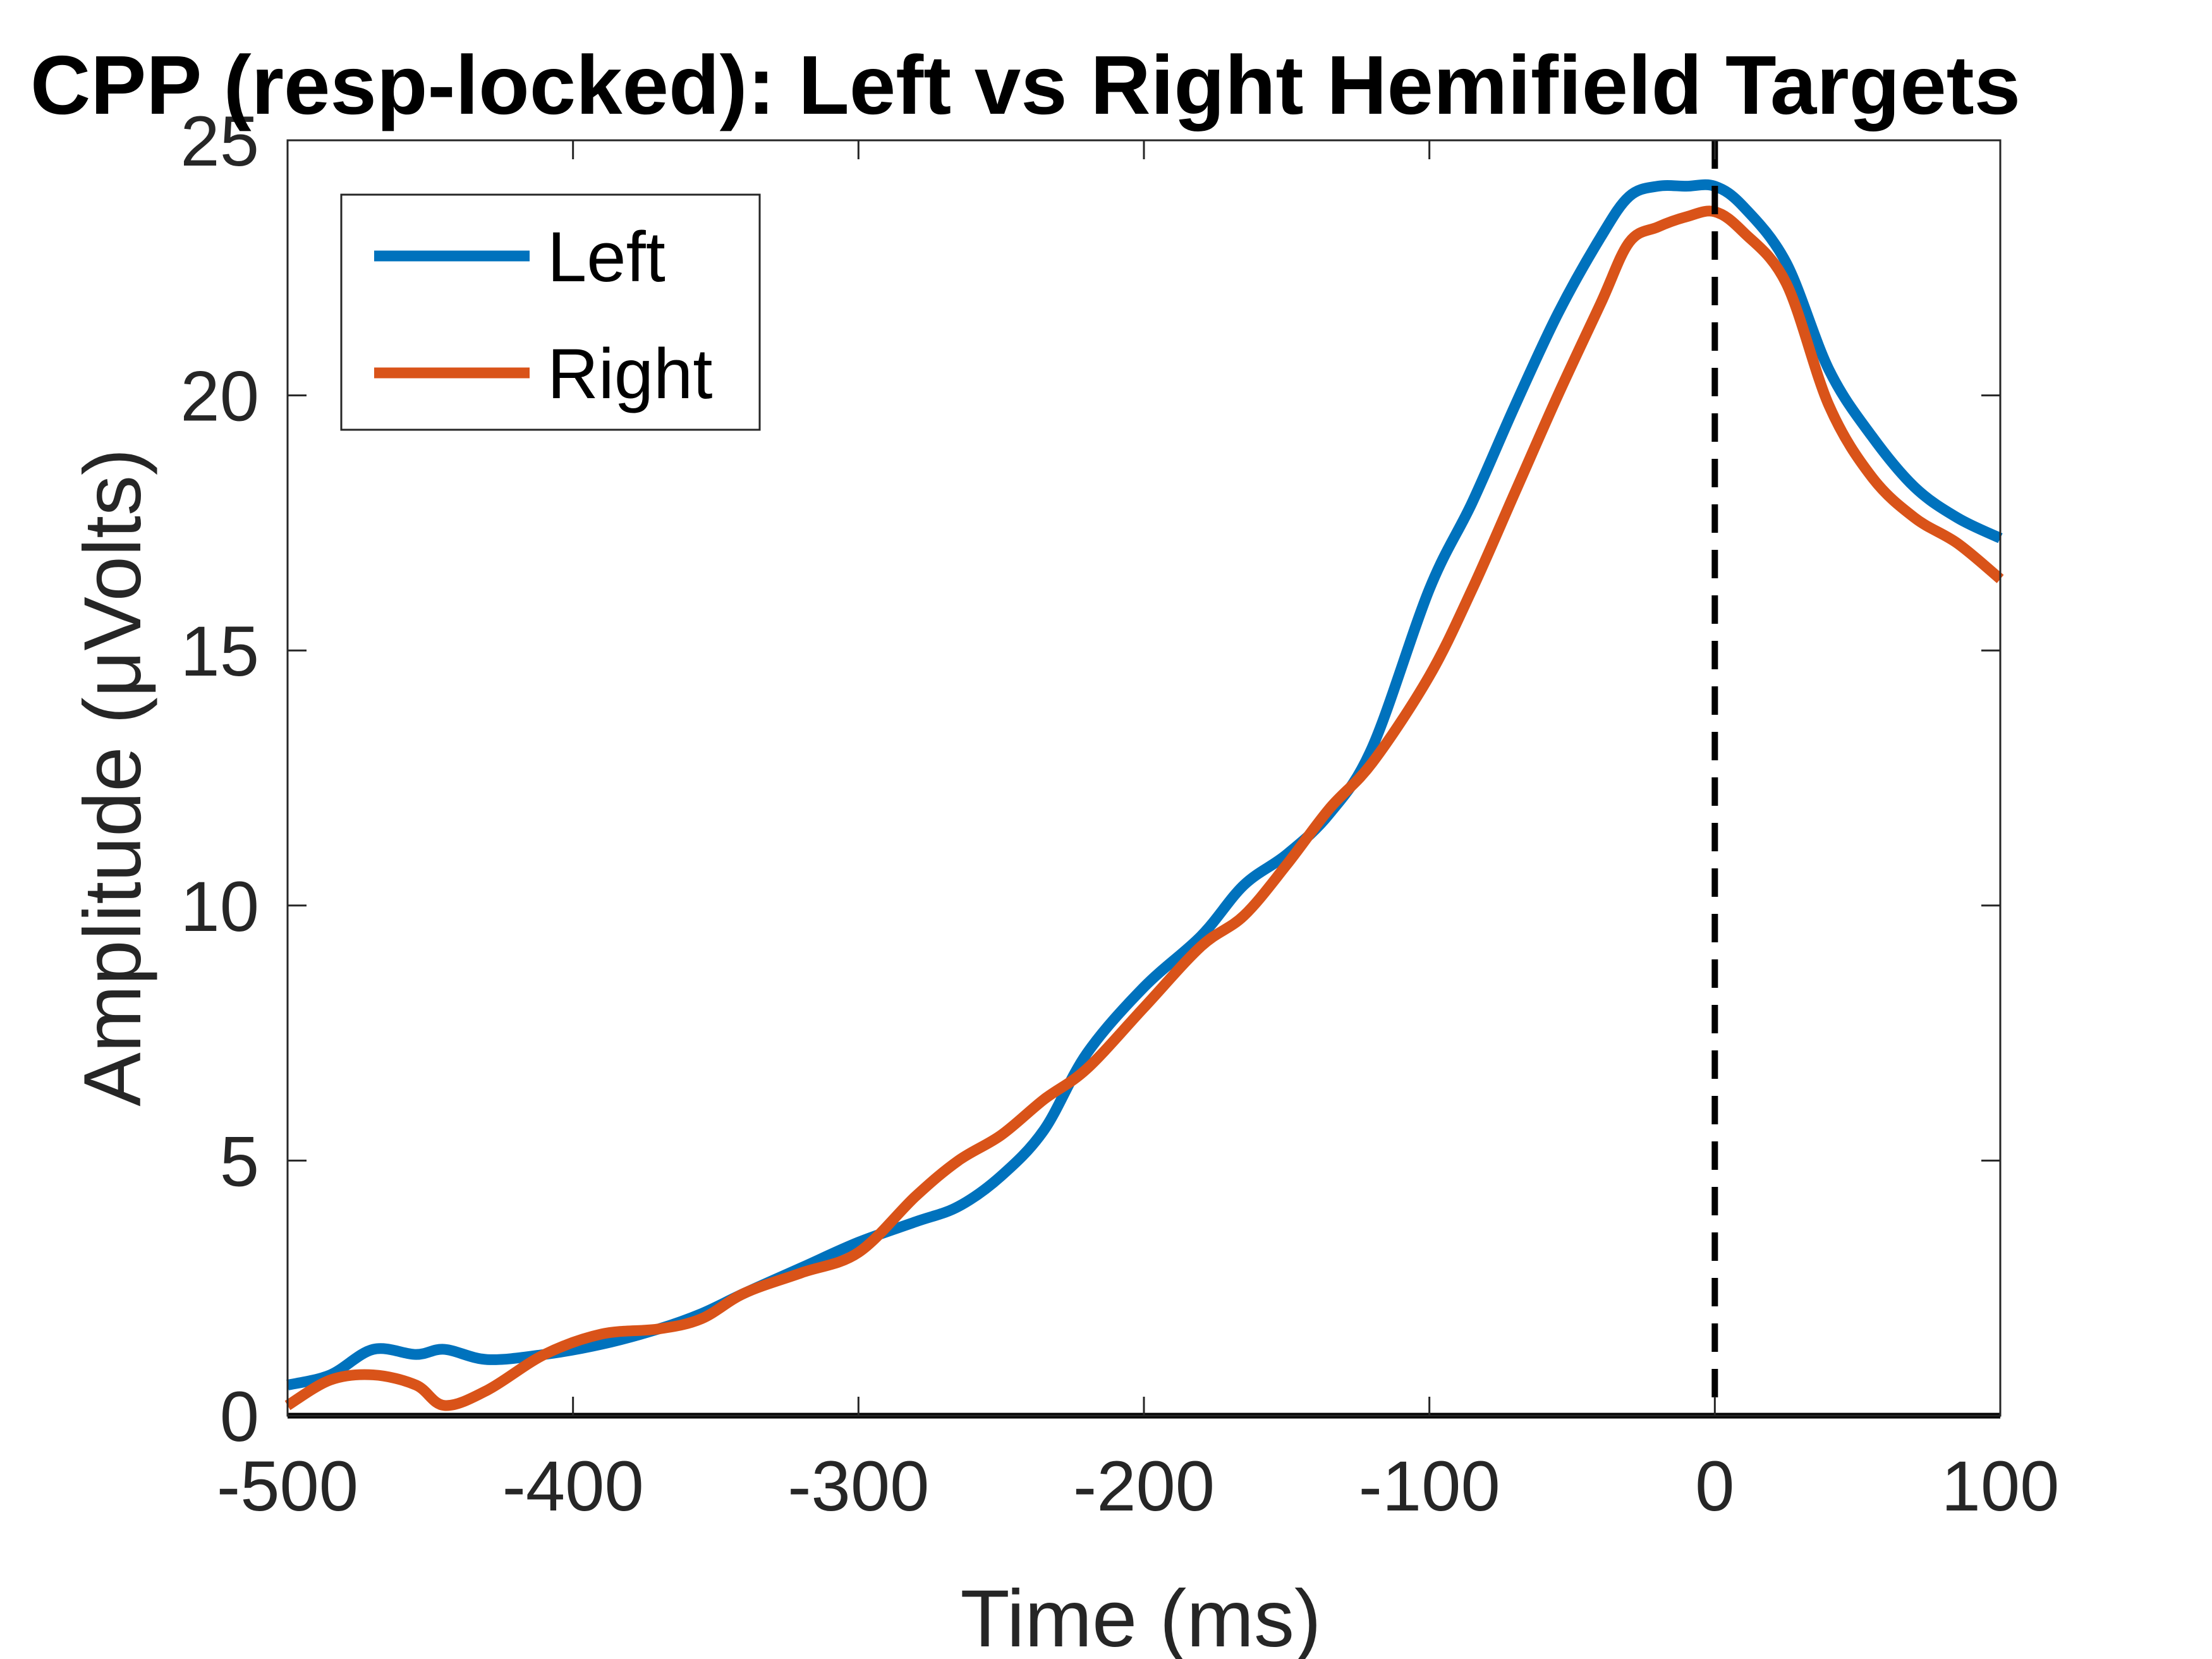 This screenshot has width=2212, height=1659. What do you see at coordinates (858, 1486) in the screenshot?
I see `x-tick-label: -300` at bounding box center [858, 1486].